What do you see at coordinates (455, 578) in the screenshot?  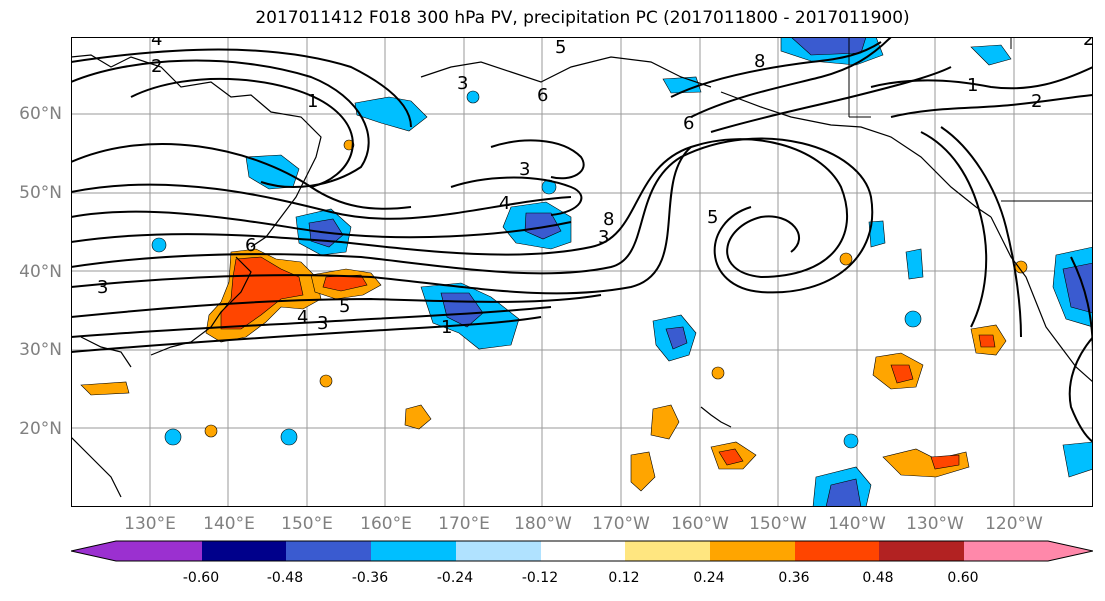 I see `colorbar-tick-label: -0.24` at bounding box center [455, 578].